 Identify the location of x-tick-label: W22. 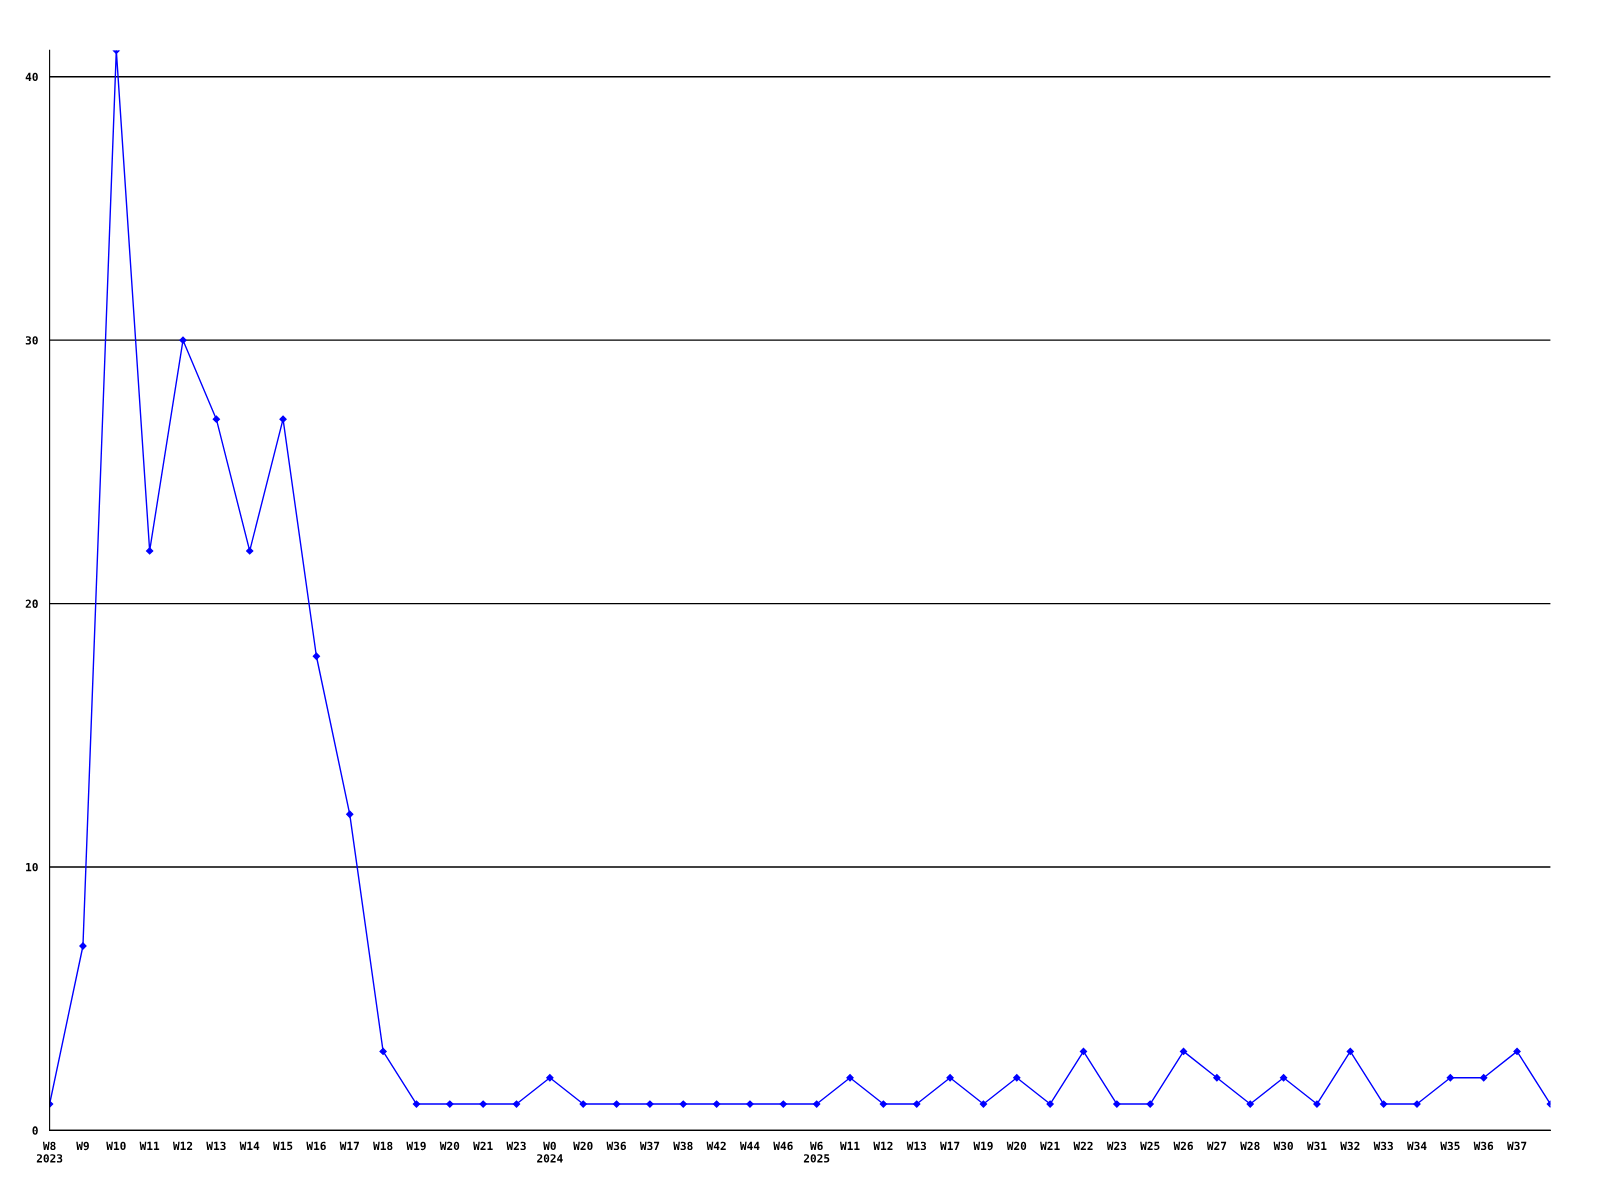
(1083, 1145).